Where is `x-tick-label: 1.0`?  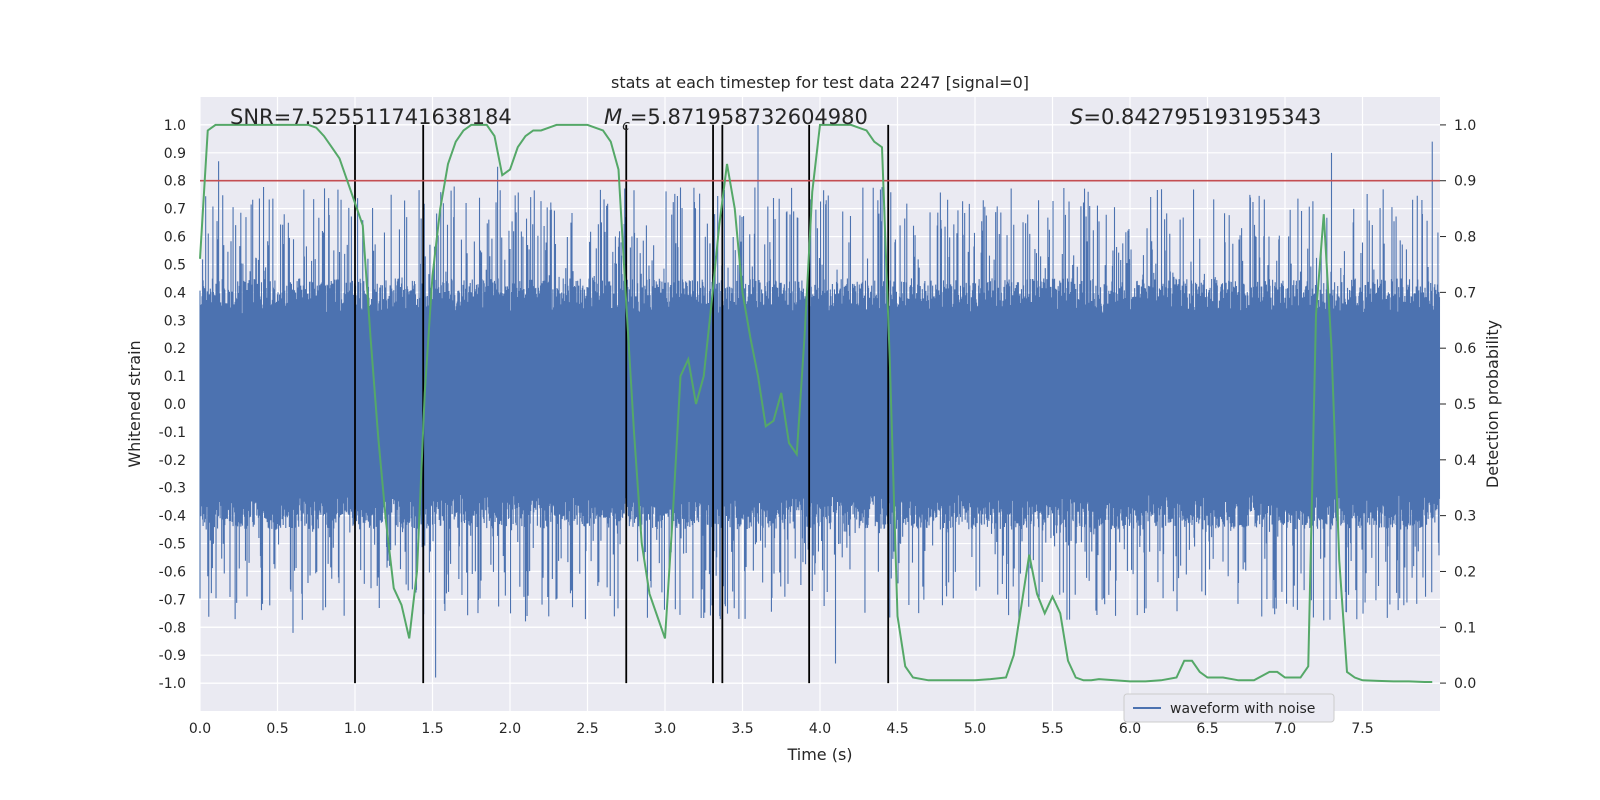 x-tick-label: 1.0 is located at coordinates (355, 729).